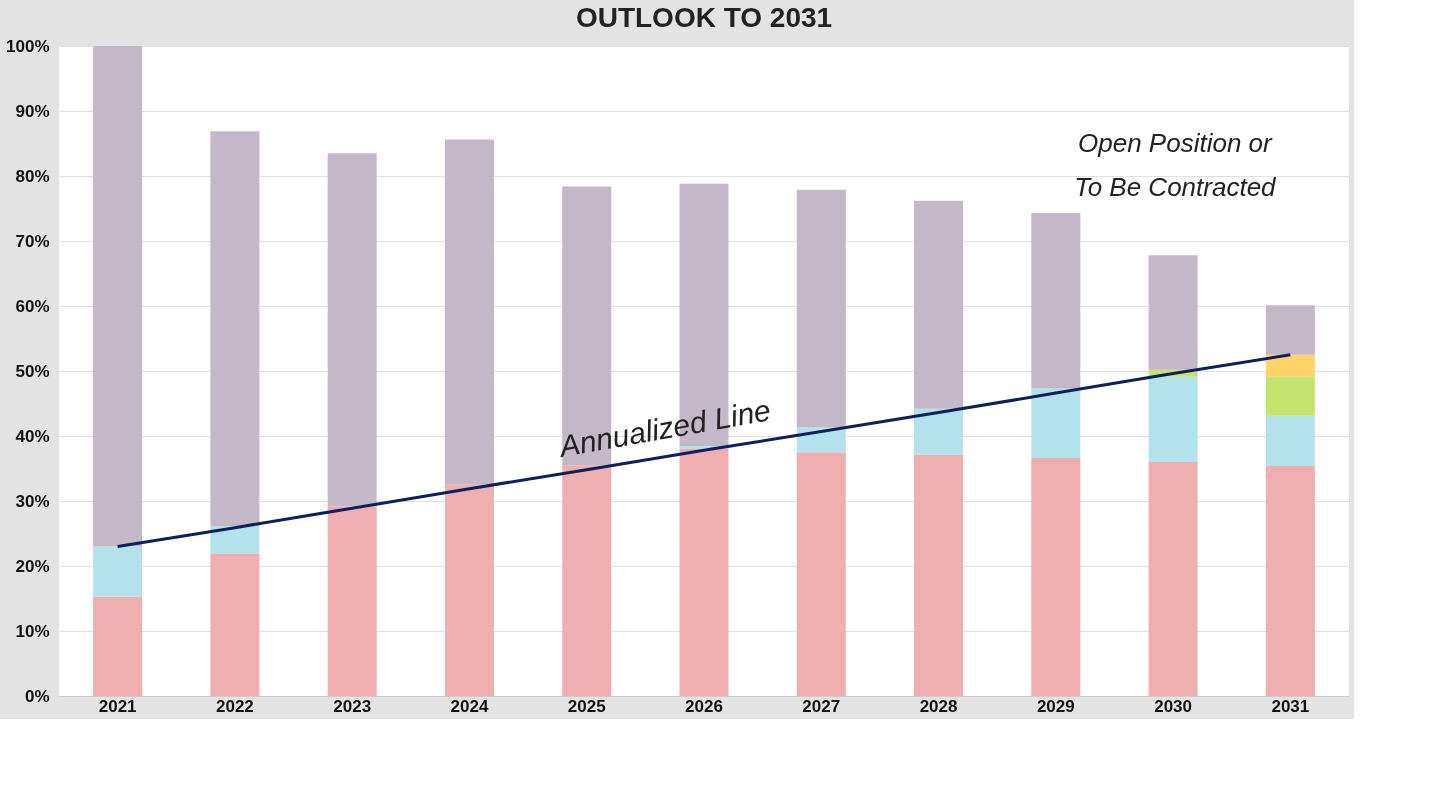 Image resolution: width=1432 pixels, height=787 pixels. I want to click on x-tick-label: 2030, so click(1173, 706).